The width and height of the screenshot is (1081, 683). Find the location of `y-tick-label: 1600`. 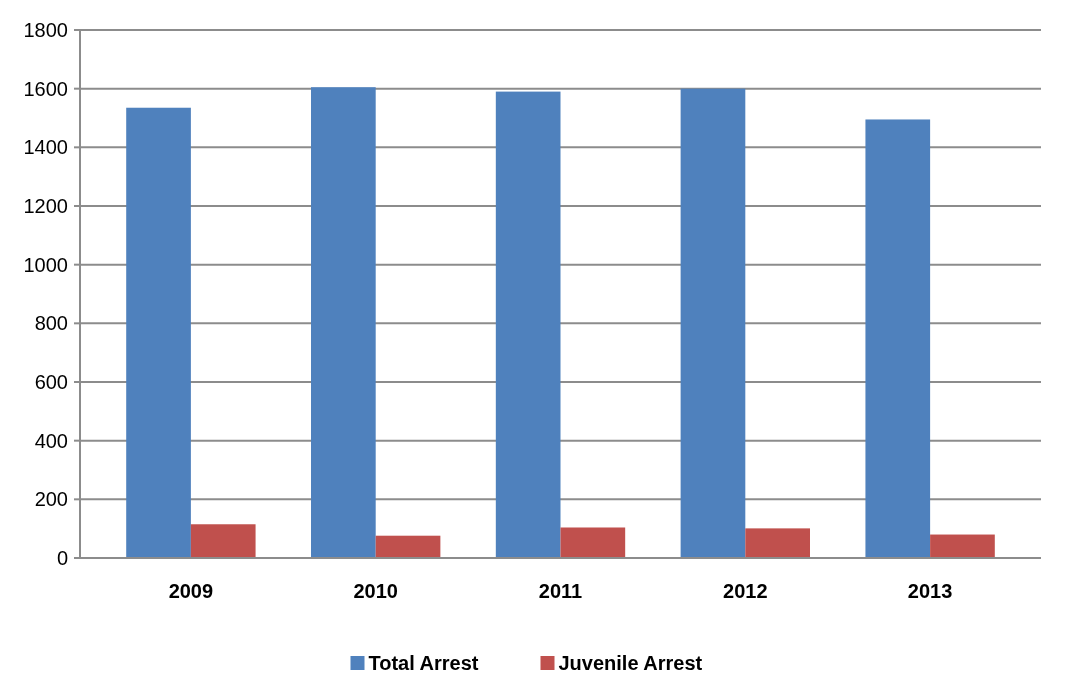

y-tick-label: 1600 is located at coordinates (45, 88).